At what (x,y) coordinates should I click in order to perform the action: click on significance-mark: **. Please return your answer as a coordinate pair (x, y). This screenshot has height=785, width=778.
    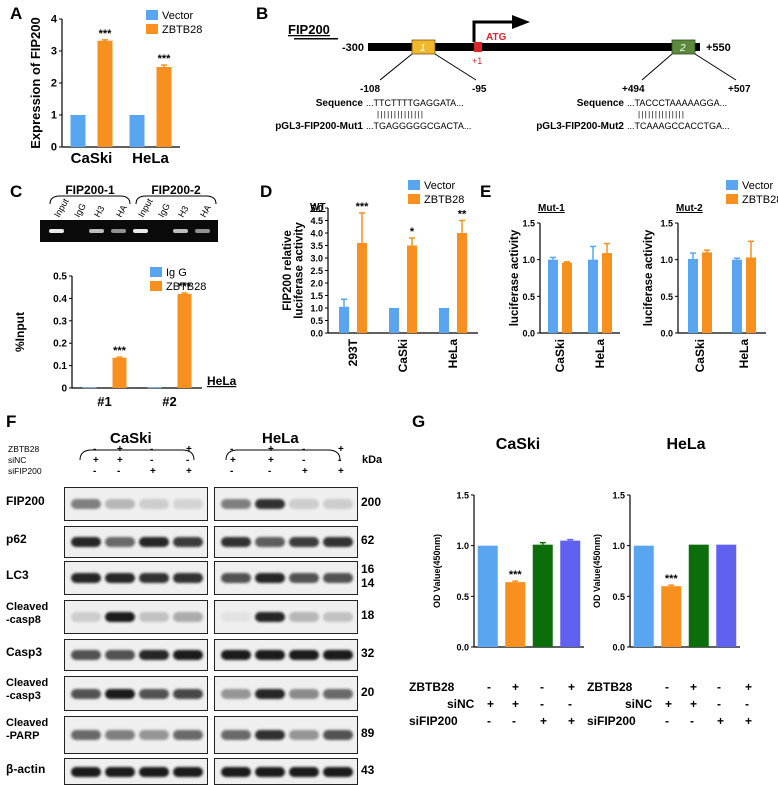
    Looking at the image, I should click on (462, 215).